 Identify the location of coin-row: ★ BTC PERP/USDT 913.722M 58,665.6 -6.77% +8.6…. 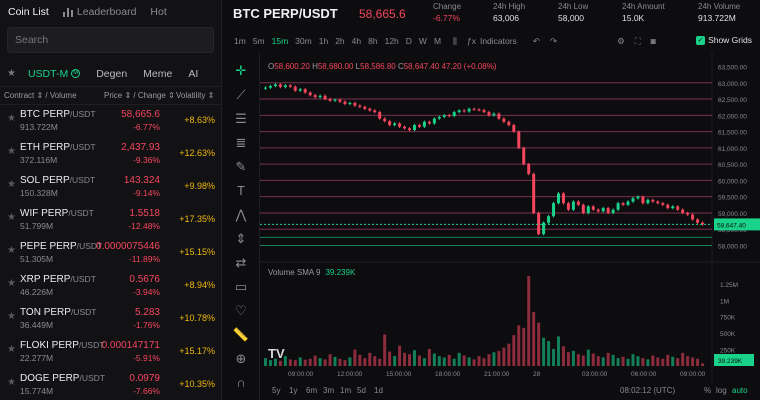
(111, 120).